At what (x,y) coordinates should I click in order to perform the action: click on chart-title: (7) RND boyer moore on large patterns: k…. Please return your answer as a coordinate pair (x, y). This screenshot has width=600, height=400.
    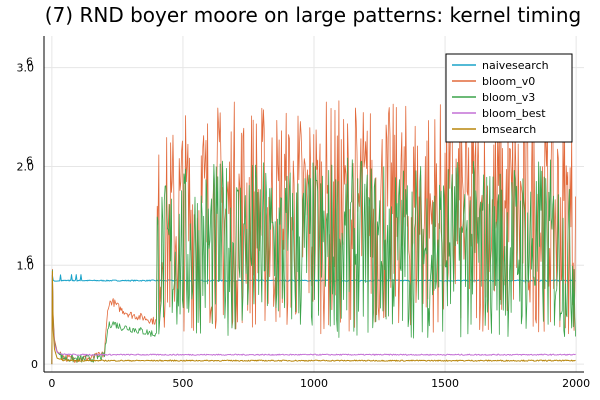
    Looking at the image, I should click on (313, 15).